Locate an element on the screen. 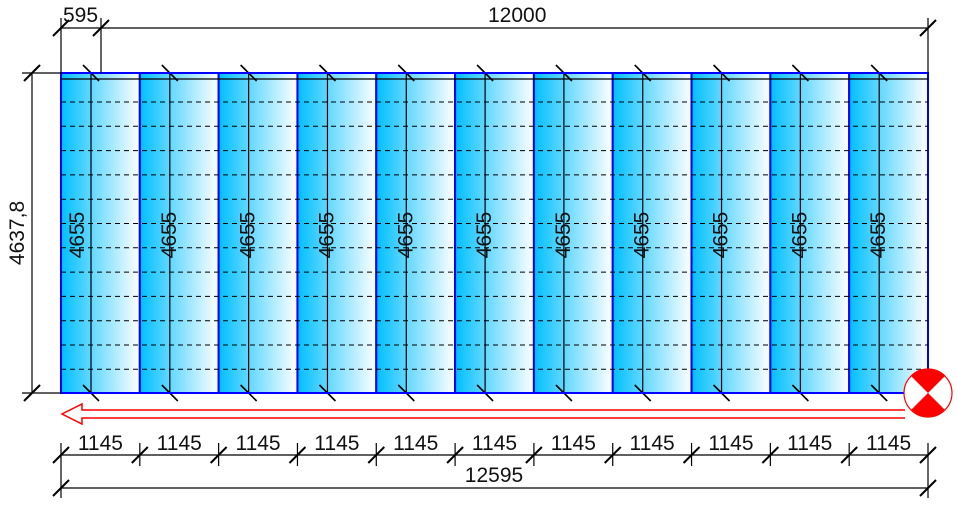  start-point-marker-icon is located at coordinates (928, 393).